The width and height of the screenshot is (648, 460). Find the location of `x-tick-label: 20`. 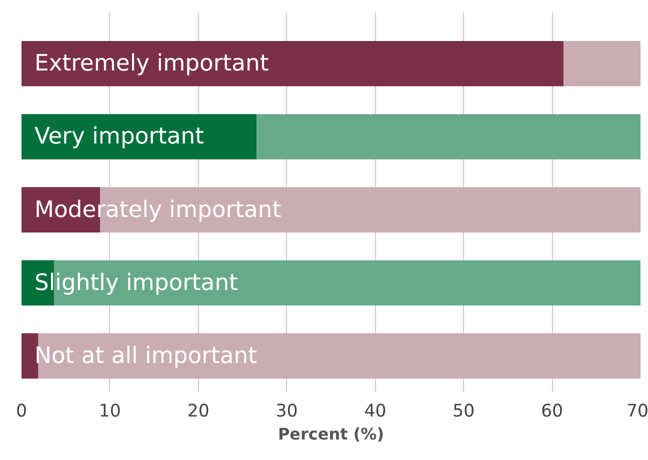

x-tick-label: 20 is located at coordinates (198, 412).